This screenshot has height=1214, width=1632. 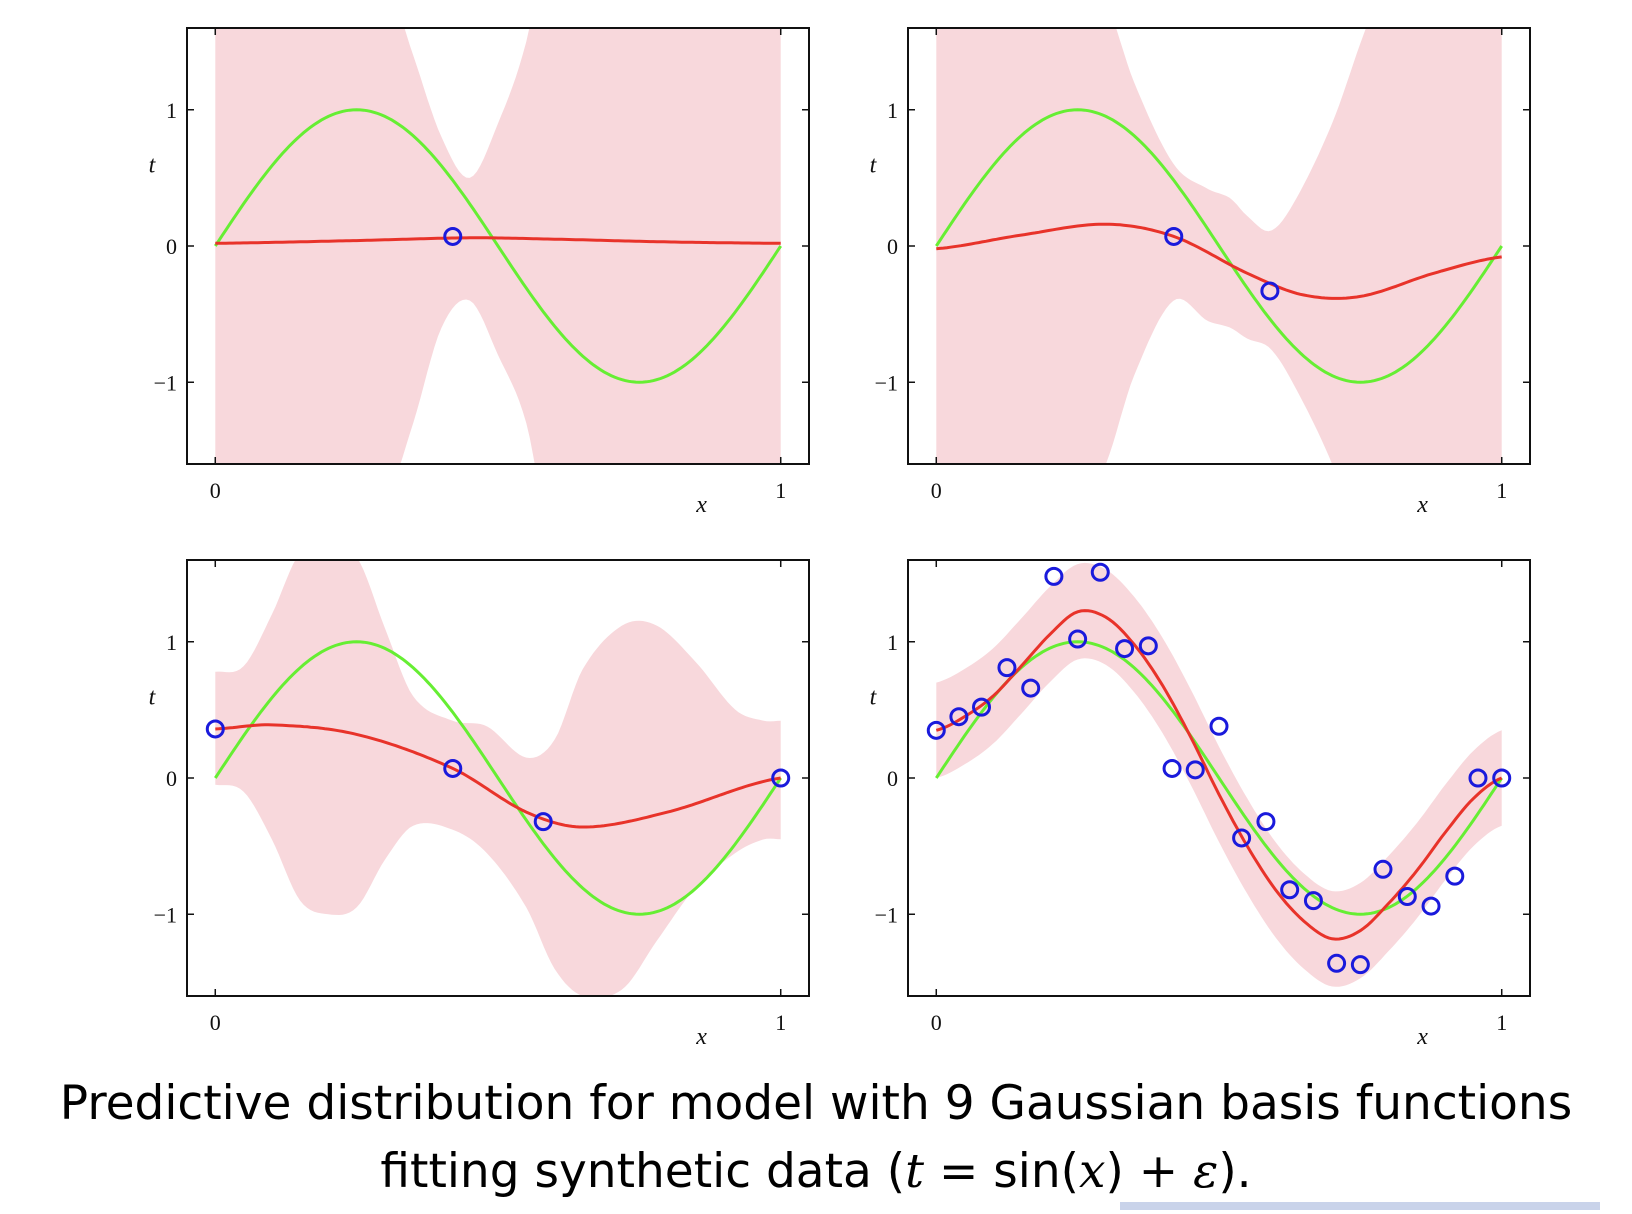 What do you see at coordinates (1360, 1206) in the screenshot?
I see `navigation-bar-decoration` at bounding box center [1360, 1206].